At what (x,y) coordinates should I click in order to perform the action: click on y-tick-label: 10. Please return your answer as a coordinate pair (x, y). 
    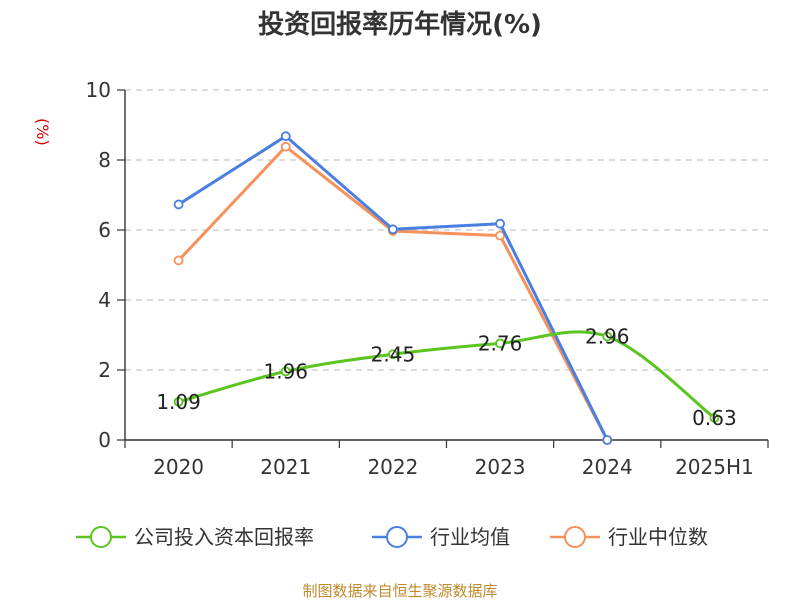
    Looking at the image, I should click on (98, 90).